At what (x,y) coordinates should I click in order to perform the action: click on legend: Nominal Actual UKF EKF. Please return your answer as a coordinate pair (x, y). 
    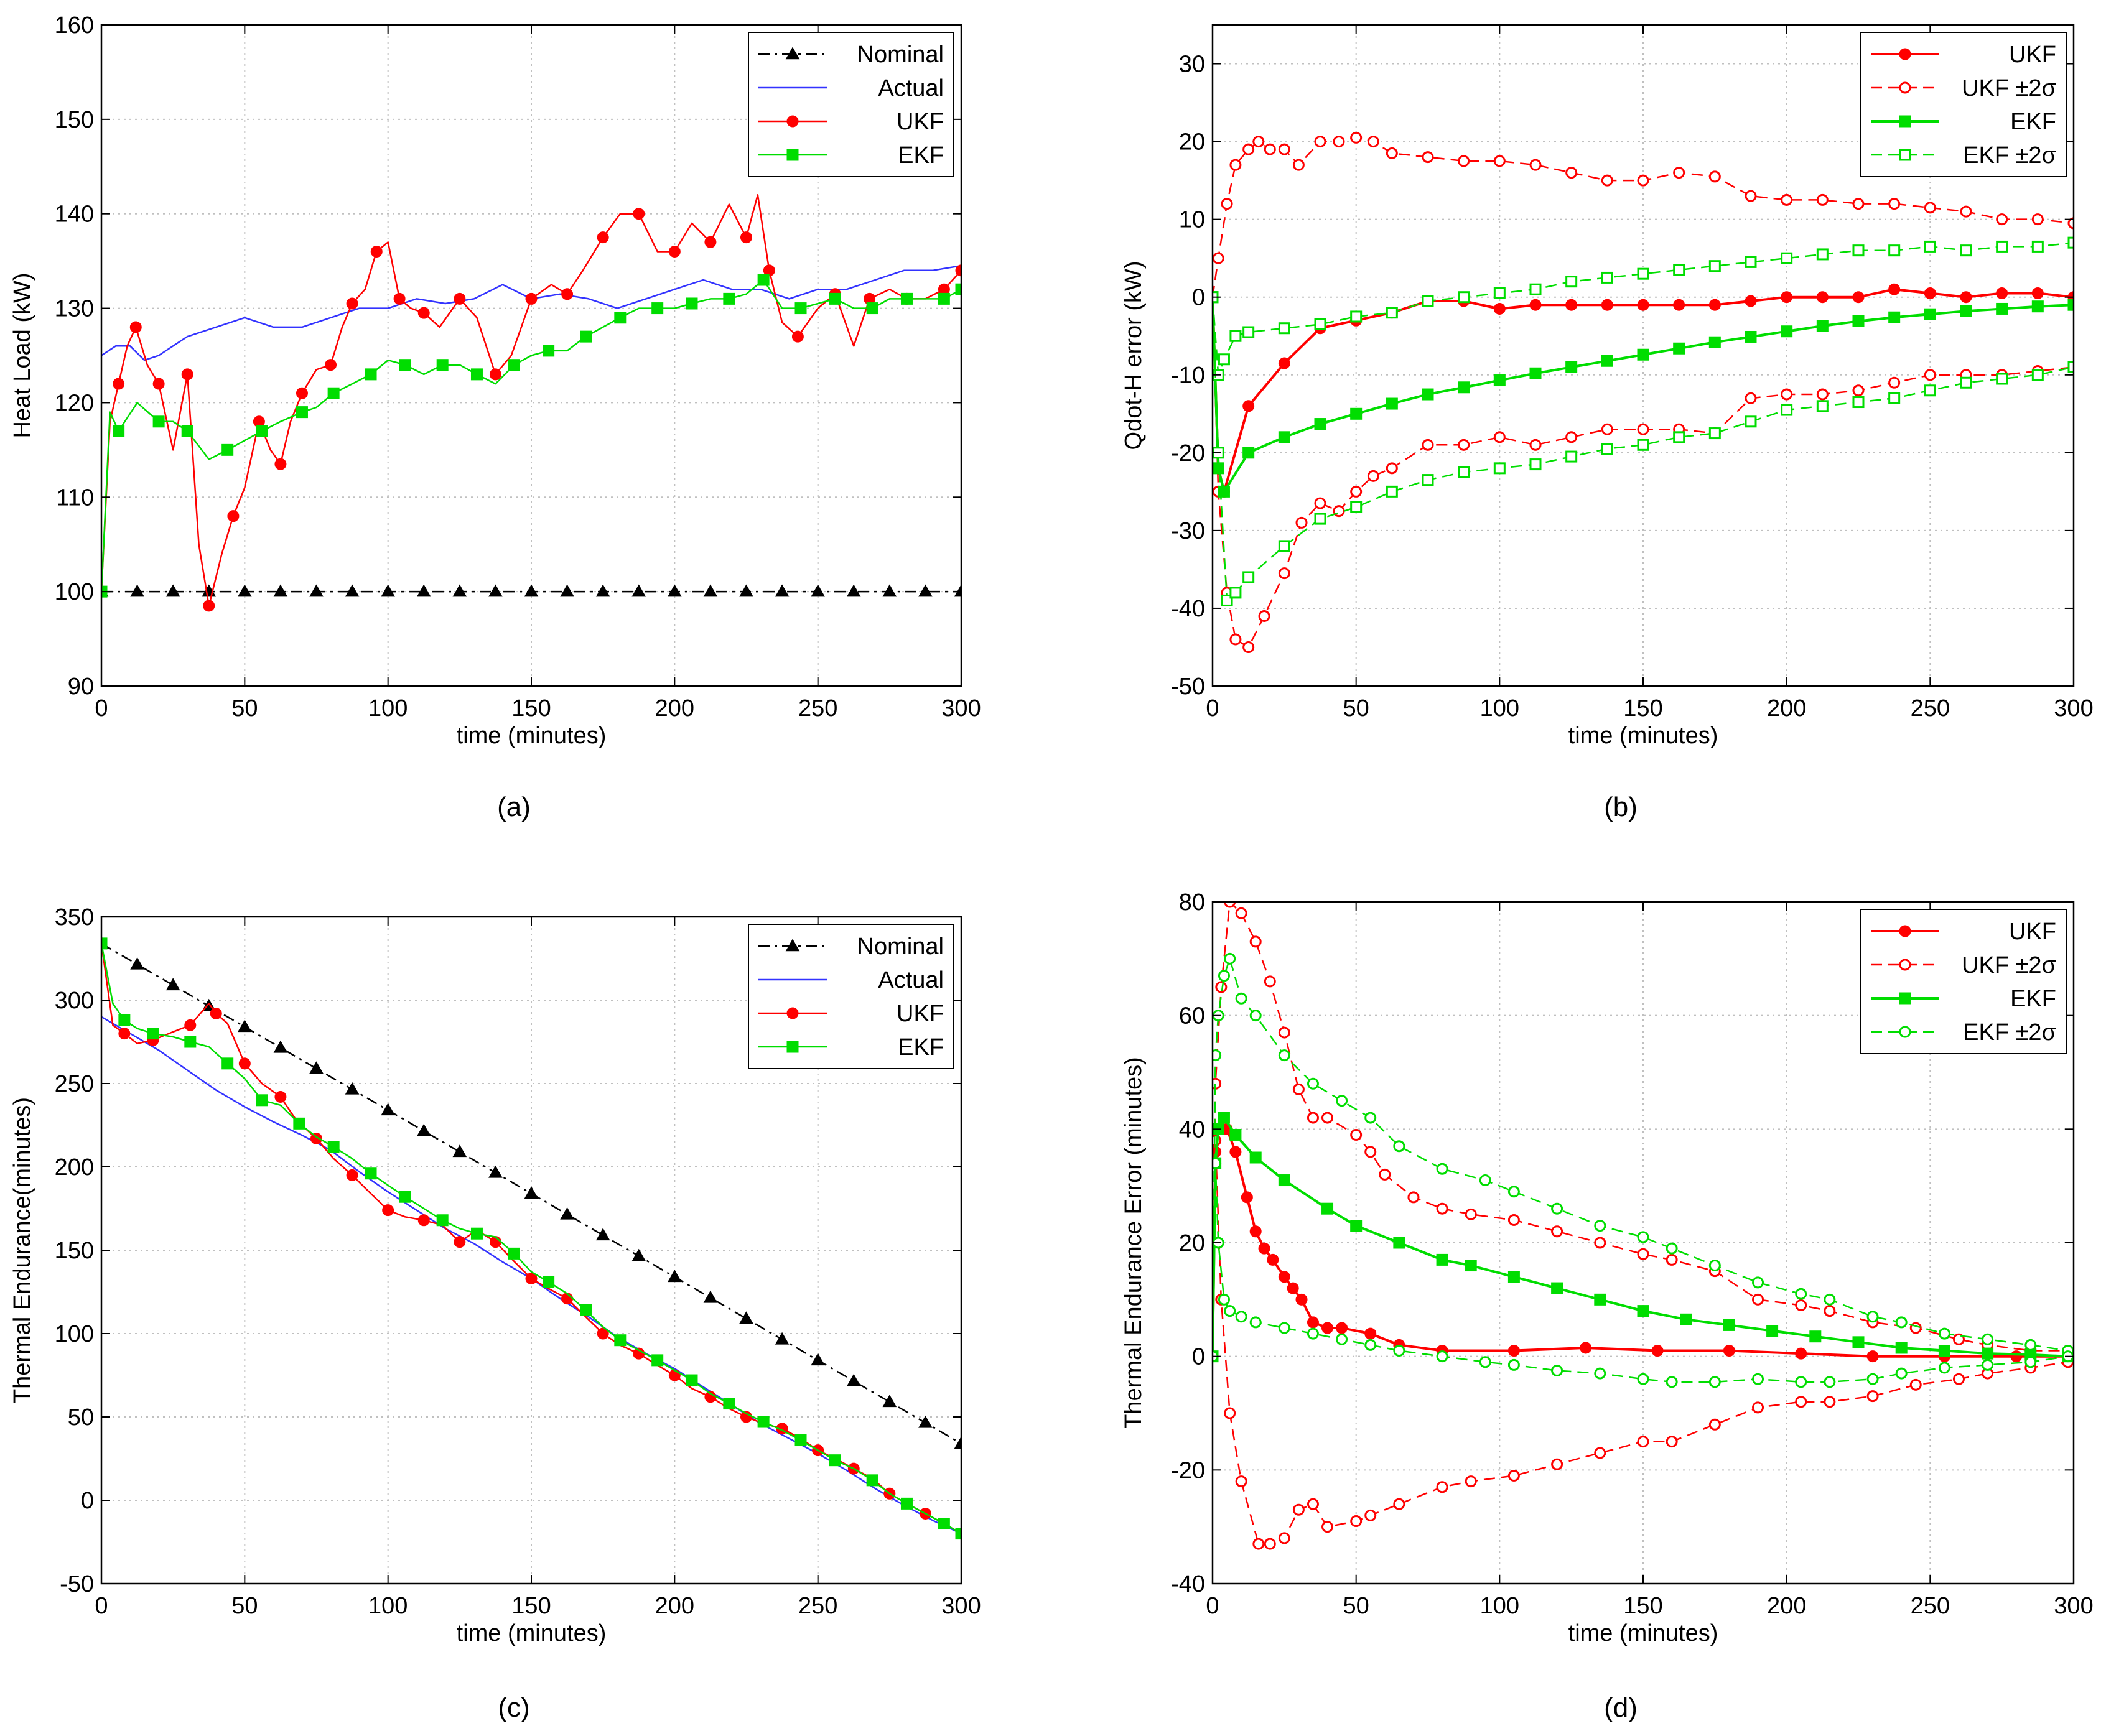
    Looking at the image, I should click on (851, 104).